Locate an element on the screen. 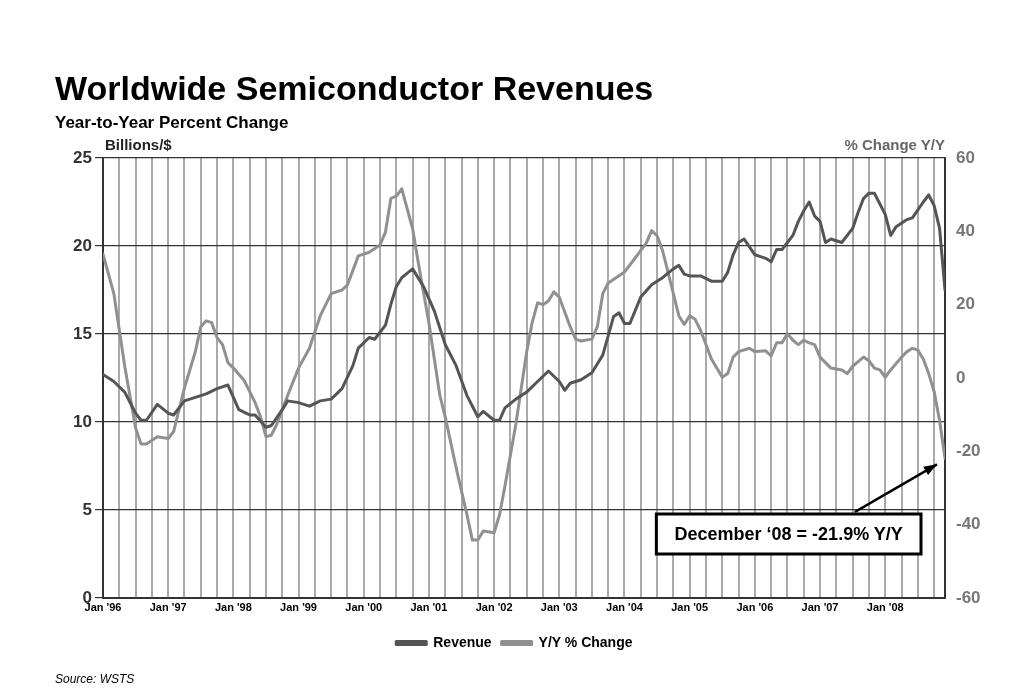 The image size is (1029, 698). y2-tick-label: -60 is located at coordinates (968, 597).